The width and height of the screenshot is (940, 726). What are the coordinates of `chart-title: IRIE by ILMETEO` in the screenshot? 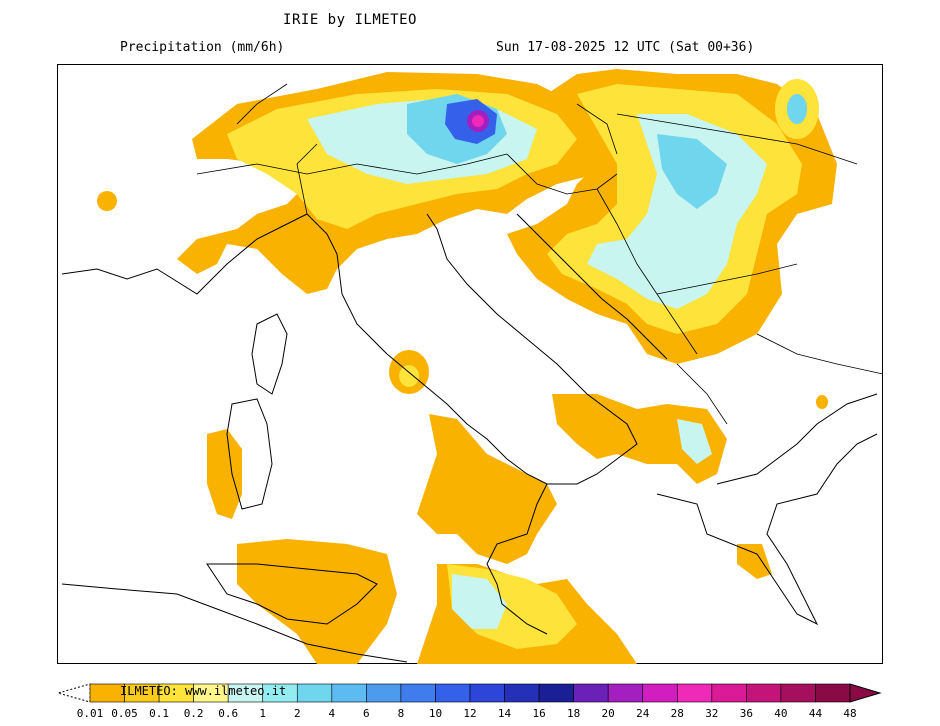 It's located at (350, 20).